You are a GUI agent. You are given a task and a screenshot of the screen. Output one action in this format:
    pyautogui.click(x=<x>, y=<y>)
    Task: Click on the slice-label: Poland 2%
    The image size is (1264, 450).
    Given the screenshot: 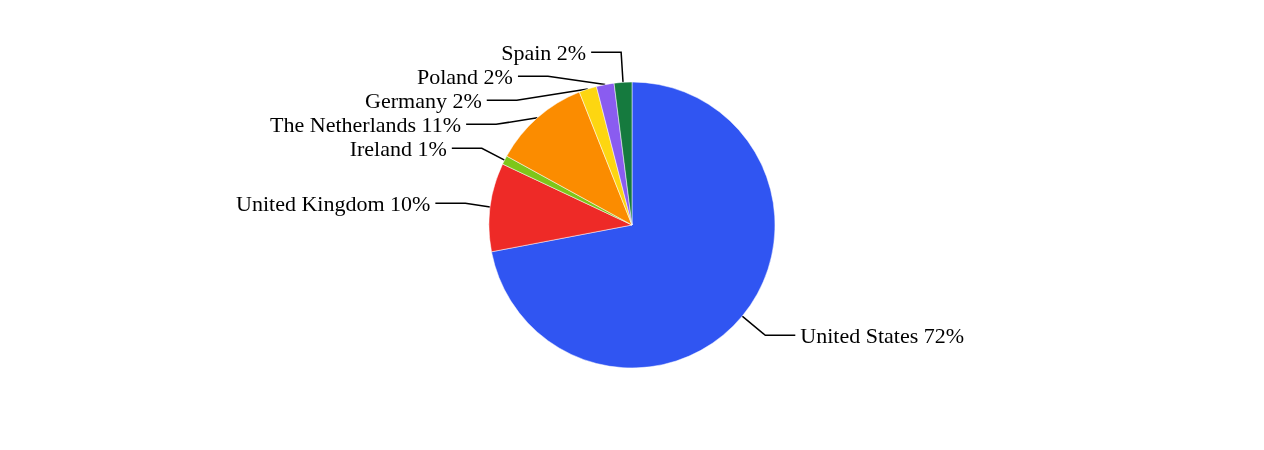 What is the action you would take?
    pyautogui.click(x=465, y=76)
    